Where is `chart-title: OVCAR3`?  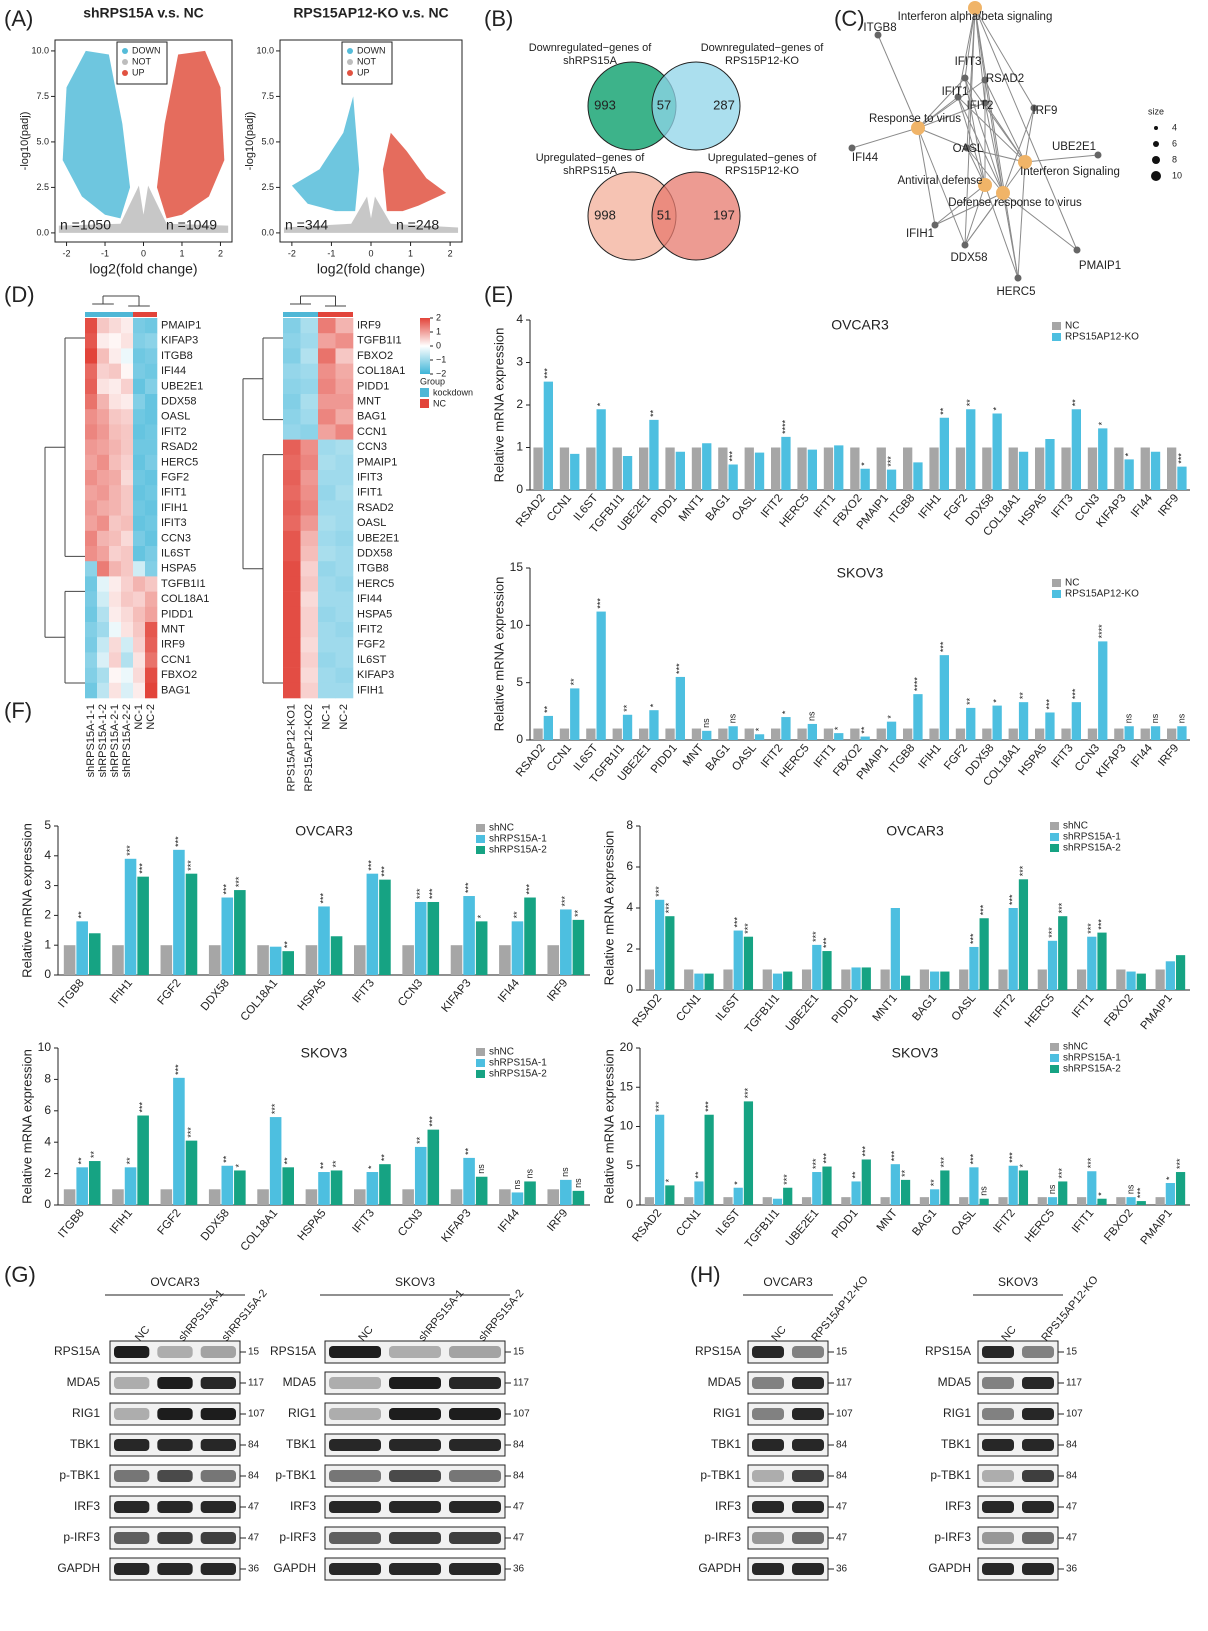
chart-title: OVCAR3 is located at coordinates (860, 325).